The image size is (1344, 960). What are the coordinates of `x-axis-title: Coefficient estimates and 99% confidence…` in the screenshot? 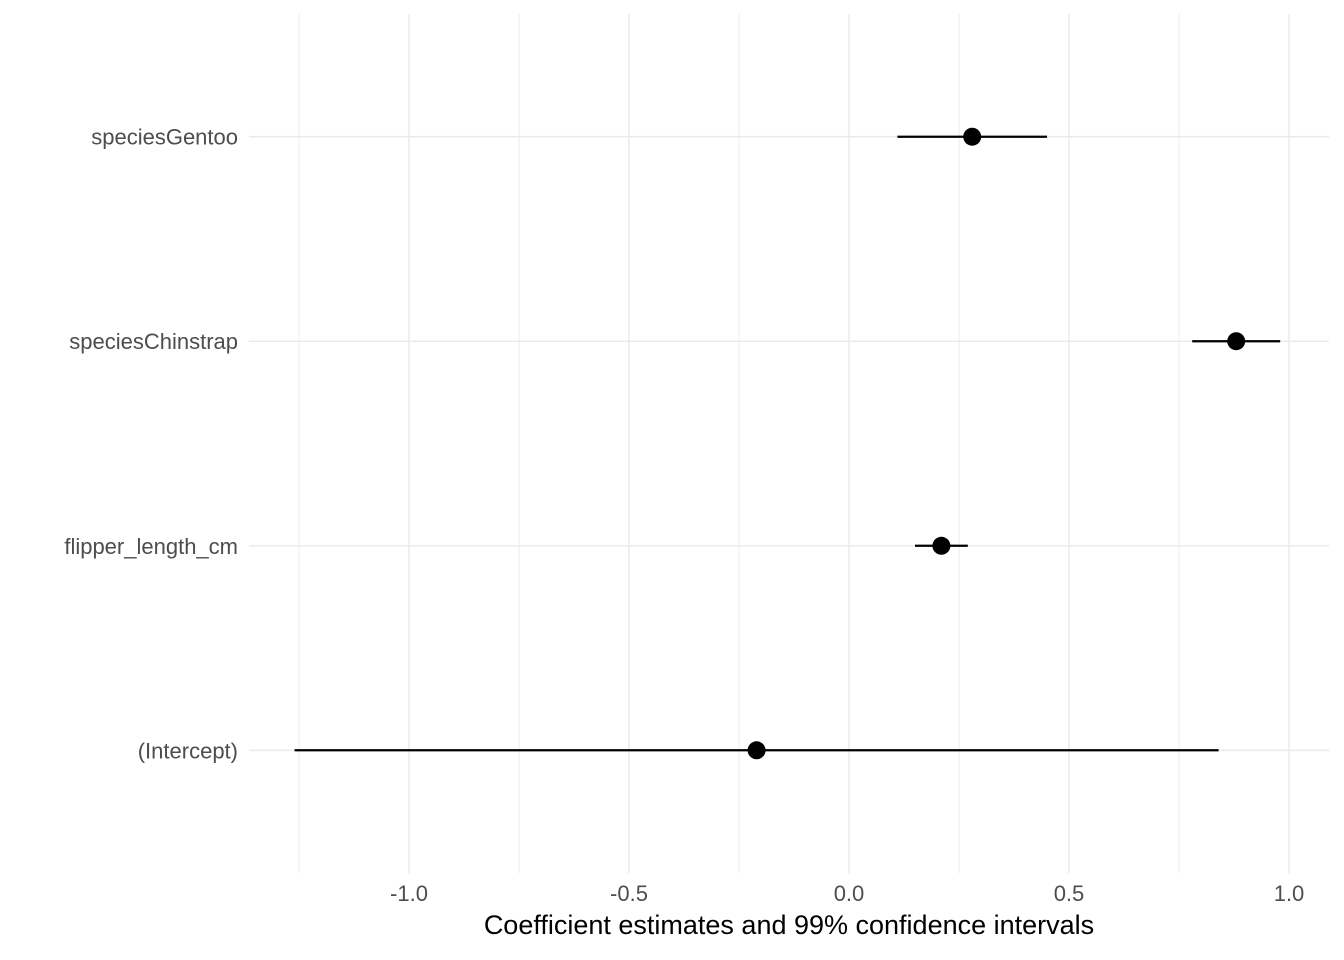 It's located at (789, 925).